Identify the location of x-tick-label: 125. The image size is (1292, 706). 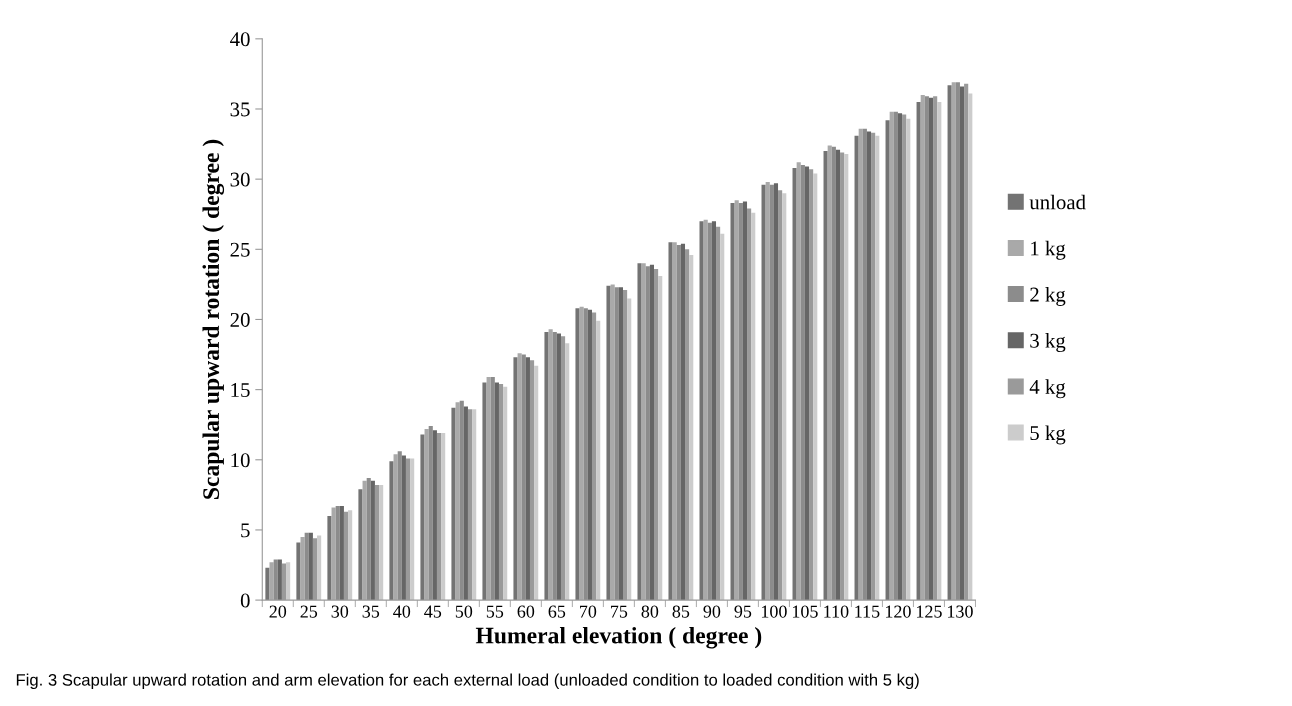
(929, 611).